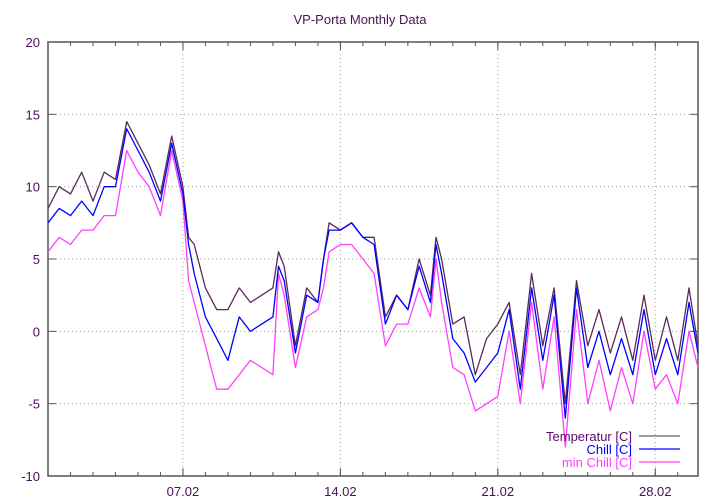 The width and height of the screenshot is (720, 504). What do you see at coordinates (36, 259) in the screenshot?
I see `y-tick-label: 5` at bounding box center [36, 259].